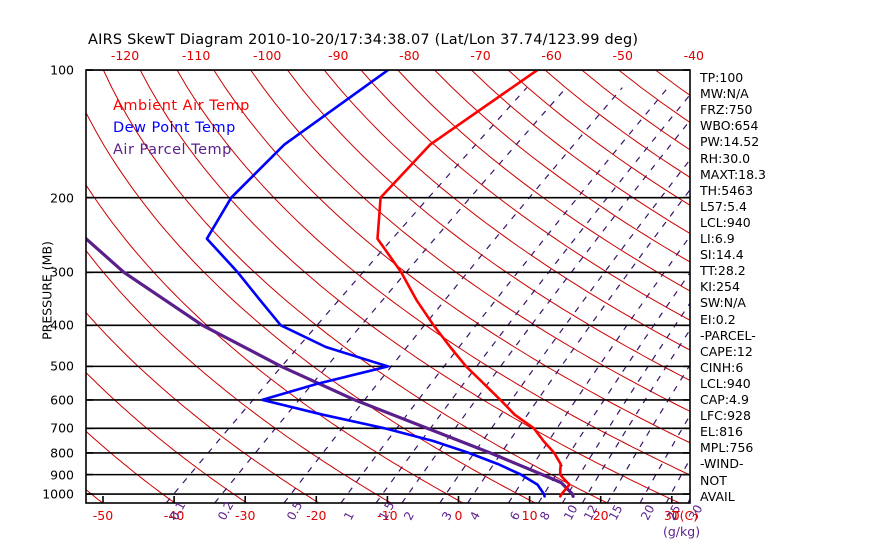 The width and height of the screenshot is (870, 560). I want to click on panel-index: NOT, so click(713, 480).